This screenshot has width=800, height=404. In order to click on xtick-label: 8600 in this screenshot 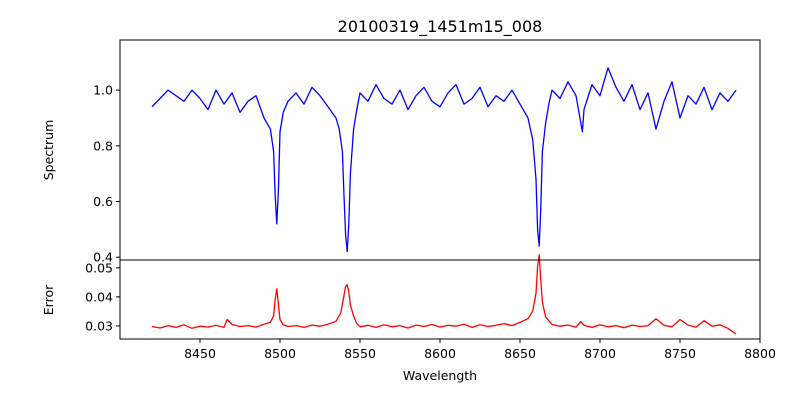, I will do `click(440, 353)`.